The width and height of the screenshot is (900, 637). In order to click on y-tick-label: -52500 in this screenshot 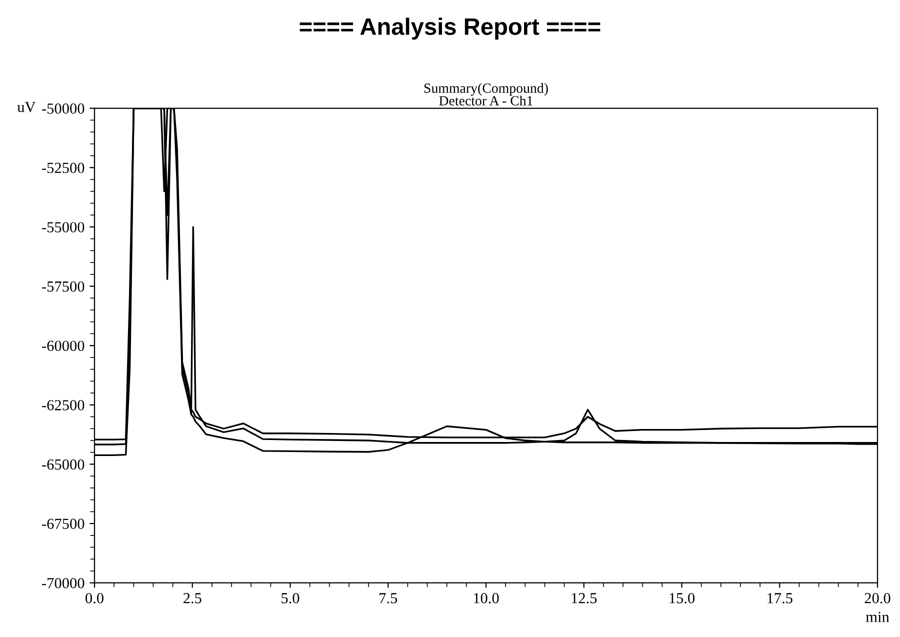, I will do `click(63, 168)`.